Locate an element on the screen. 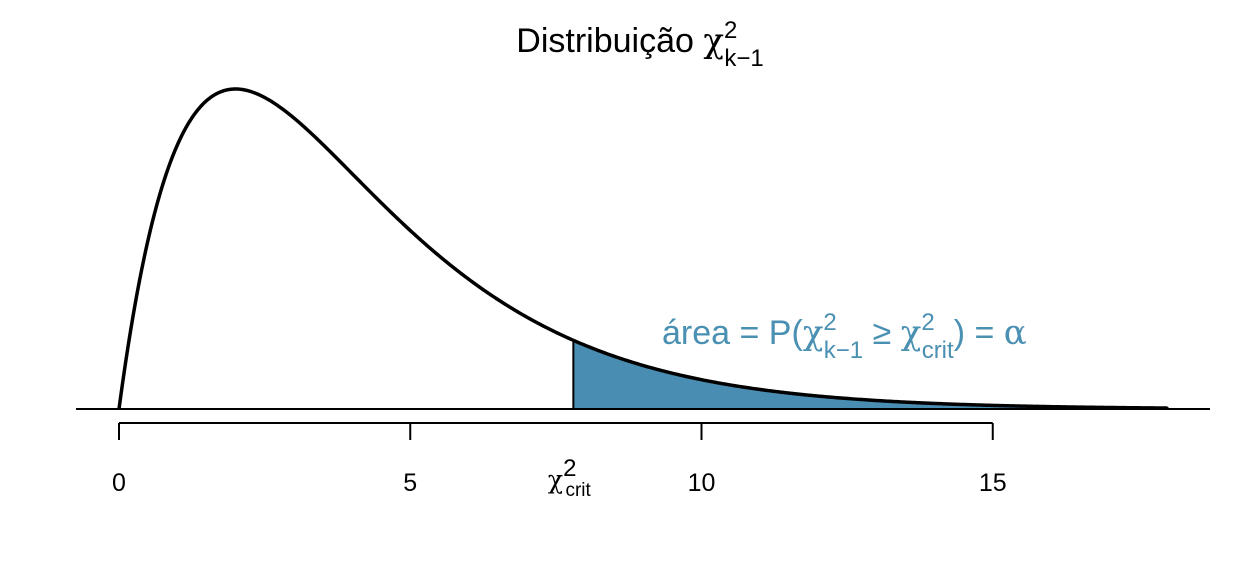  x-tick-label: 0 is located at coordinates (119, 483).